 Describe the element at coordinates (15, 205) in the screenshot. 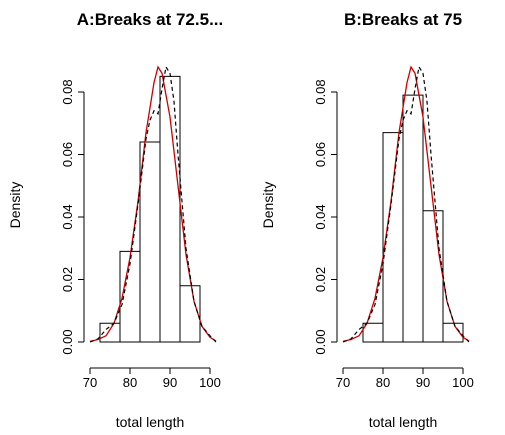

I see `panel-a-y-label: Density` at that location.